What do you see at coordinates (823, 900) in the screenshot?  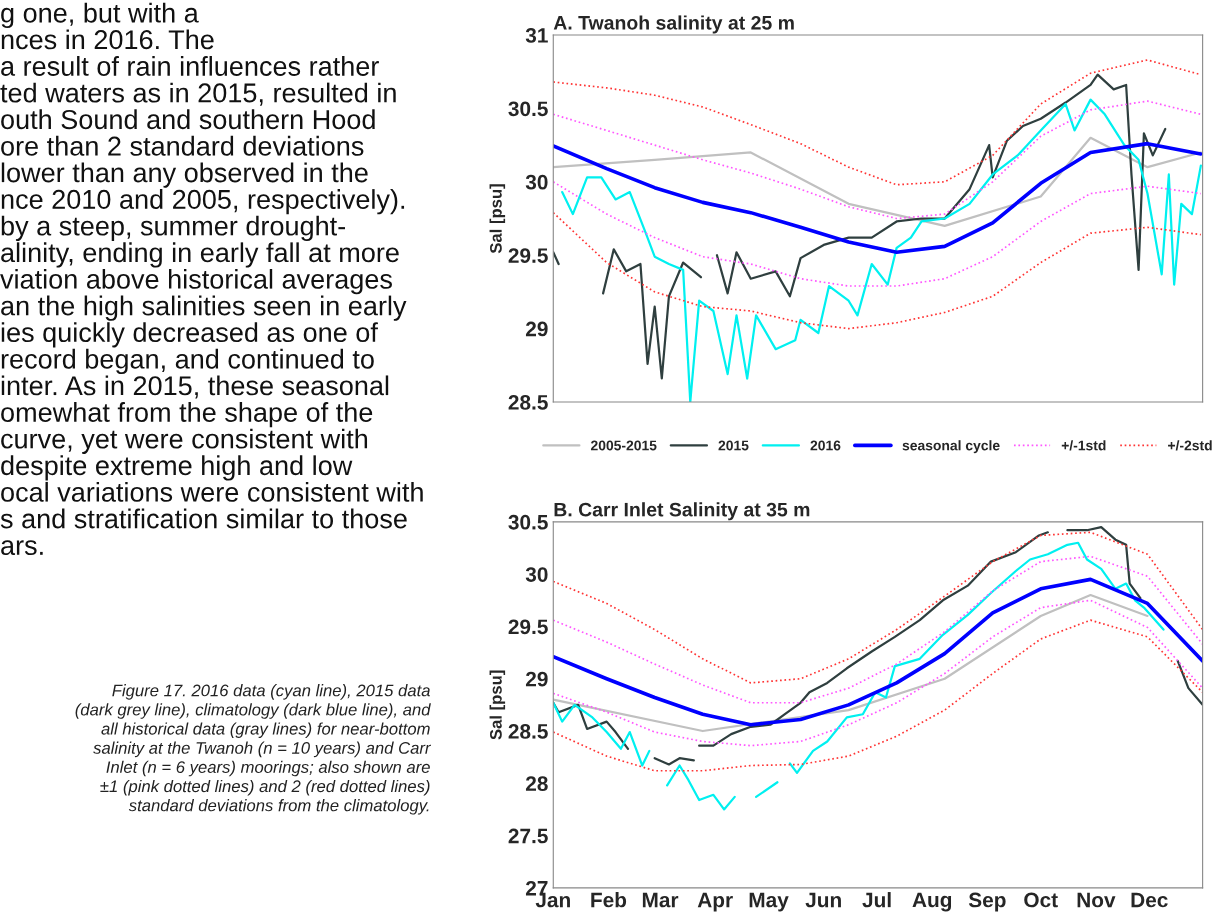 I see `x-tick-label: Jun` at bounding box center [823, 900].